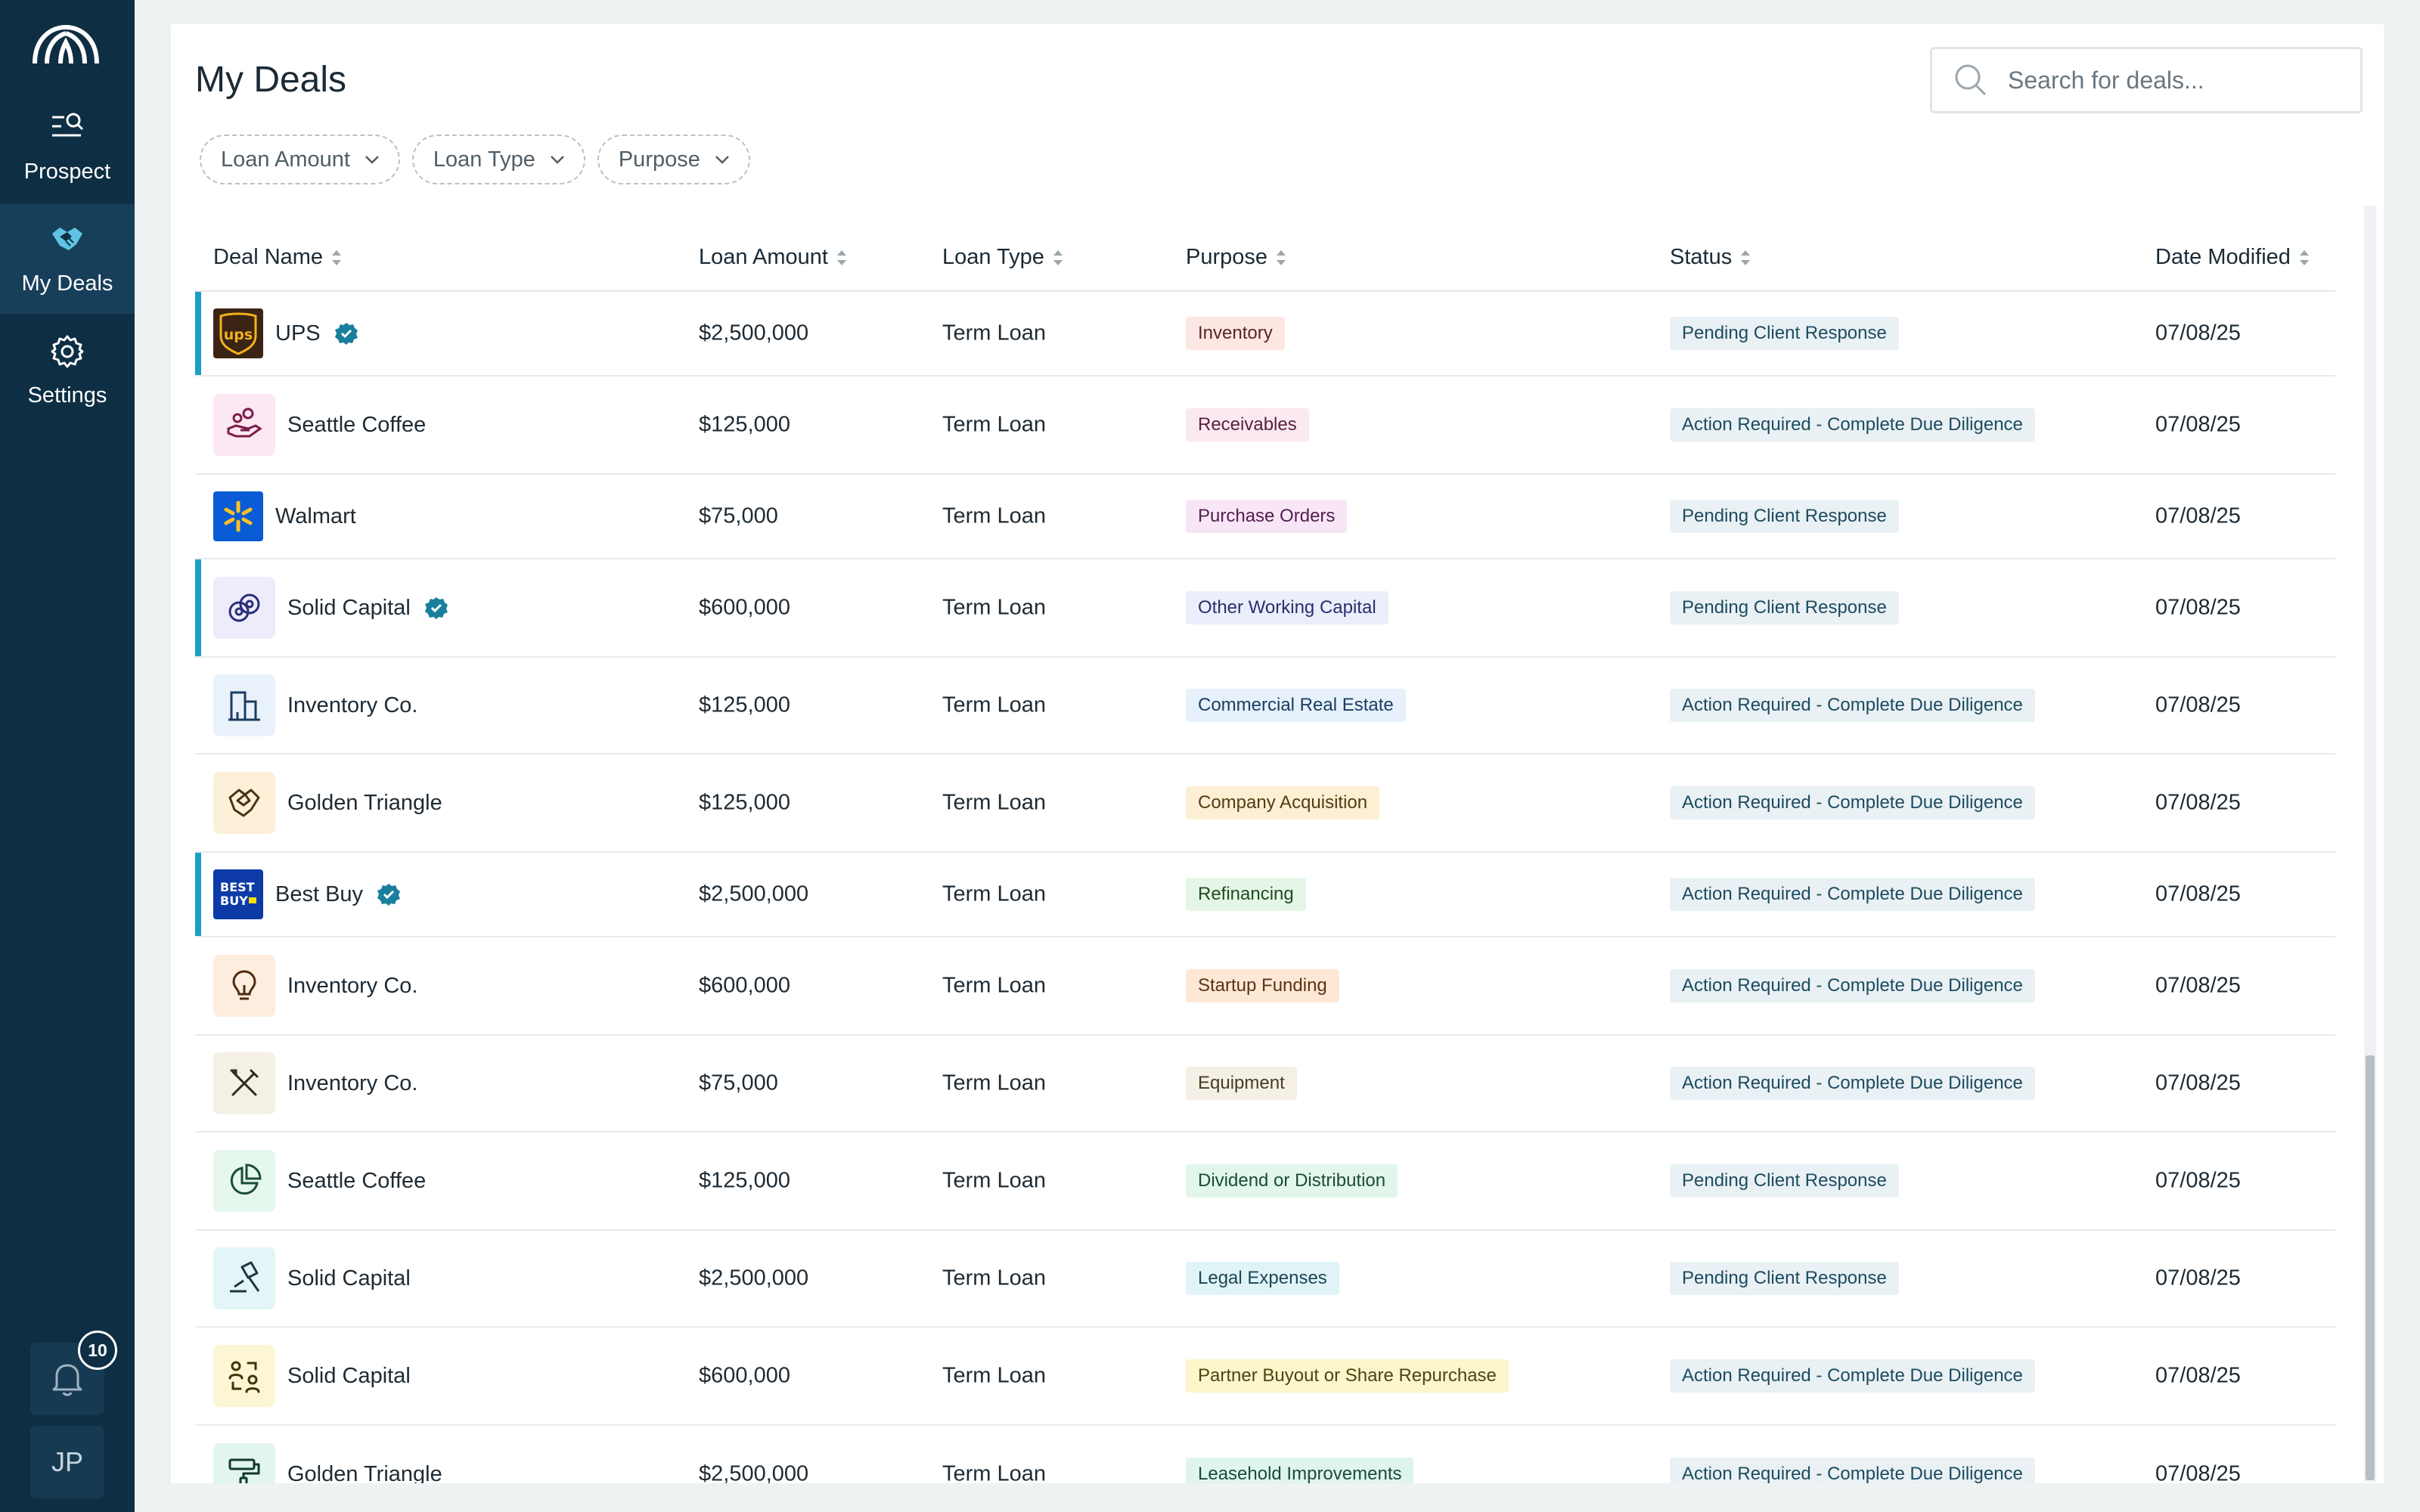  Describe the element at coordinates (357, 1180) in the screenshot. I see `deal-name: Seattle Coffee` at that location.